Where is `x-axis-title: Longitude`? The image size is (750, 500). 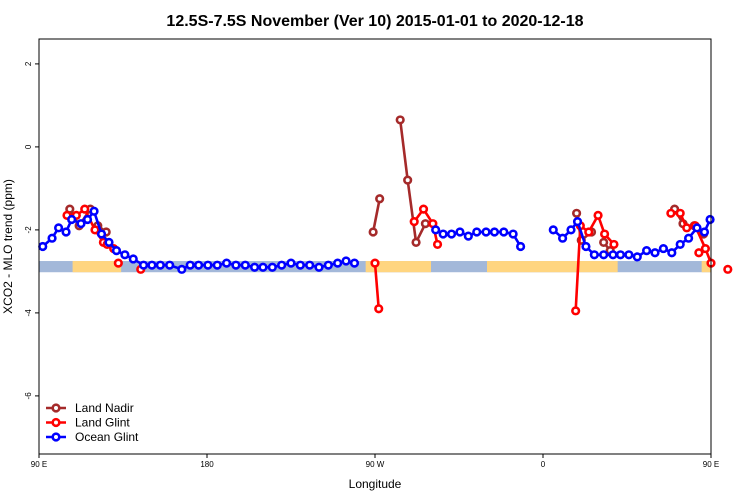 x-axis-title: Longitude is located at coordinates (375, 484).